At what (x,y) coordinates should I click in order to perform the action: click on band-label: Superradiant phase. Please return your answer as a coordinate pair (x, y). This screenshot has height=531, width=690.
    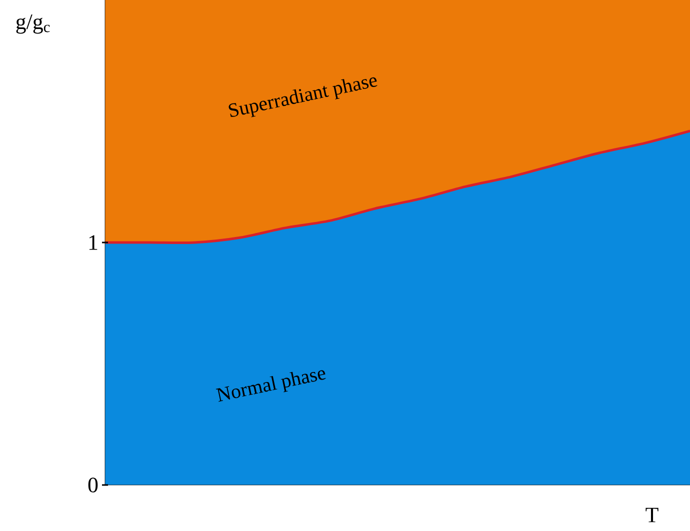
    Looking at the image, I should click on (303, 97).